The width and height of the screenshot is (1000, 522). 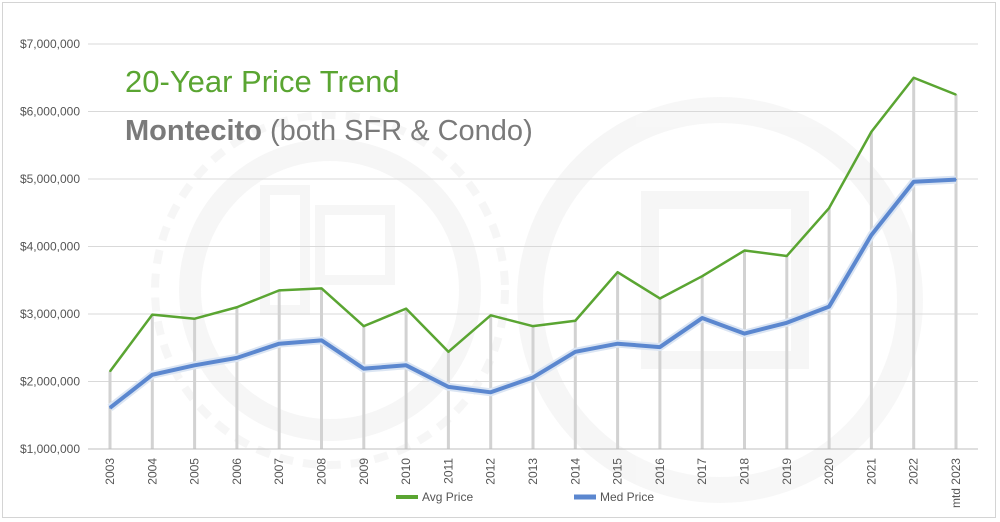 I want to click on x-tick-label: 2004, so click(x=152, y=471).